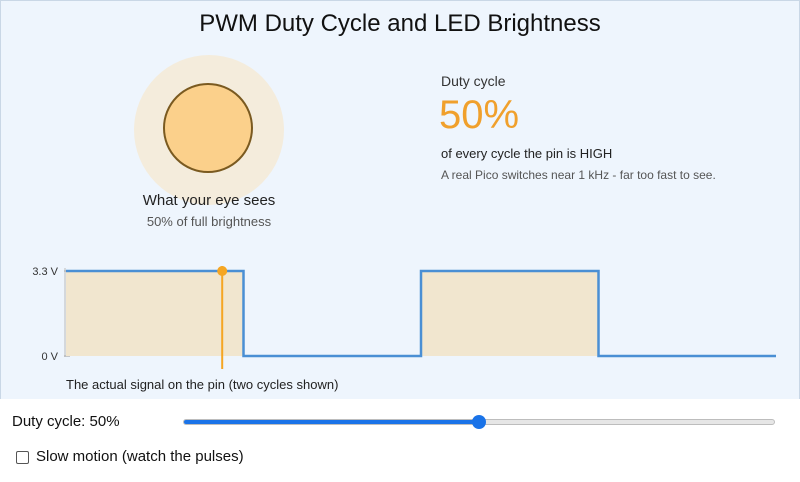 The height and width of the screenshot is (482, 800). Describe the element at coordinates (527, 153) in the screenshot. I see `duty-cycle-description: of every cycle the pin is HIGH` at that location.